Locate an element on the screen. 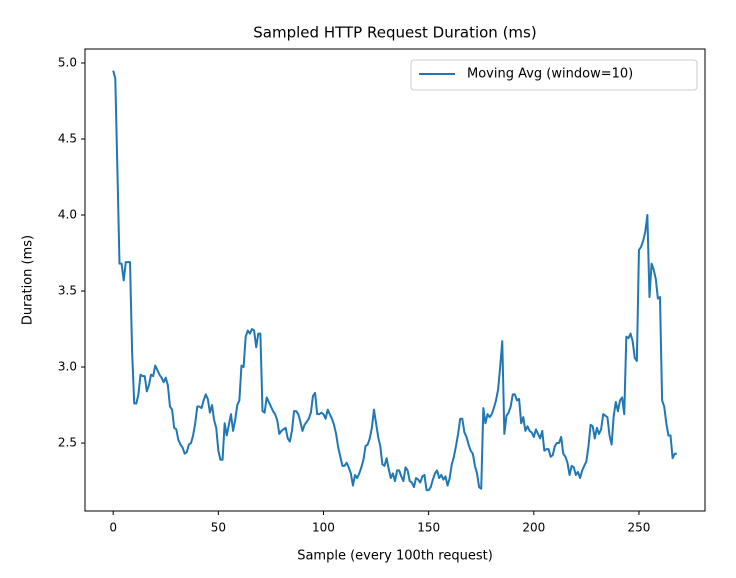  y-axis-label: Duration (ms) is located at coordinates (28, 280).